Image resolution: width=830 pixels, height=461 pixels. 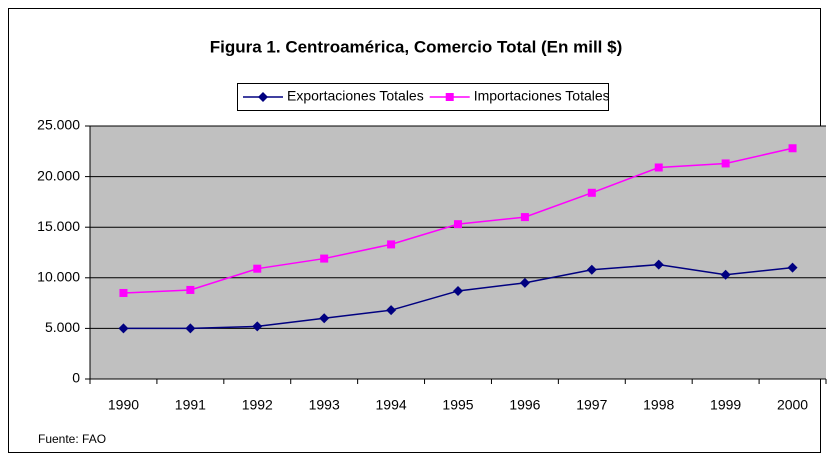 What do you see at coordinates (542, 96) in the screenshot?
I see `legend-label: Importaciones Totales` at bounding box center [542, 96].